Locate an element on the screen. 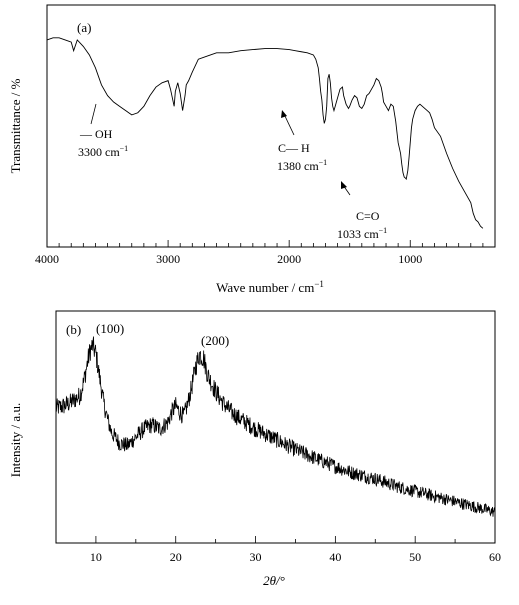  co-annotation-group-label: C=O is located at coordinates (368, 216).